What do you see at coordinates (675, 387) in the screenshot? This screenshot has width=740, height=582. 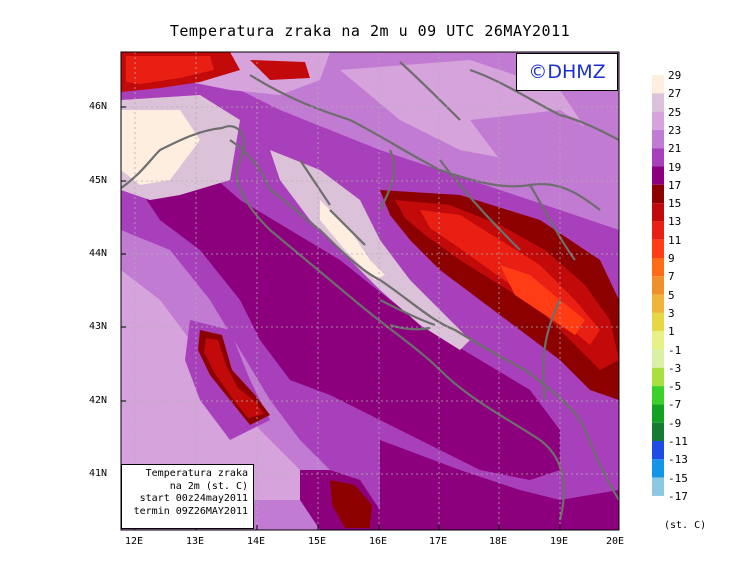 I see `legend-level-label: -5` at bounding box center [675, 387].